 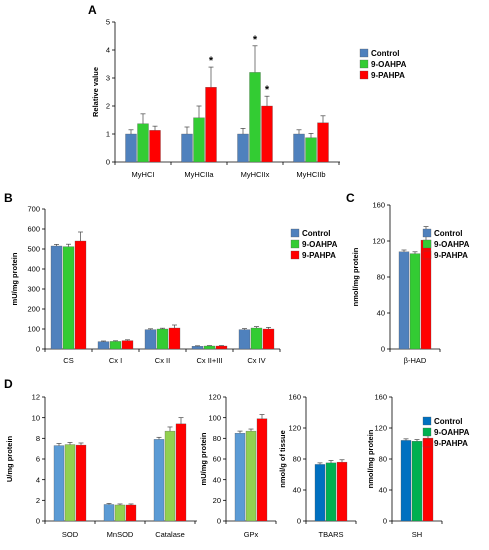 I want to click on y-tick-label: 3, so click(x=108, y=78).